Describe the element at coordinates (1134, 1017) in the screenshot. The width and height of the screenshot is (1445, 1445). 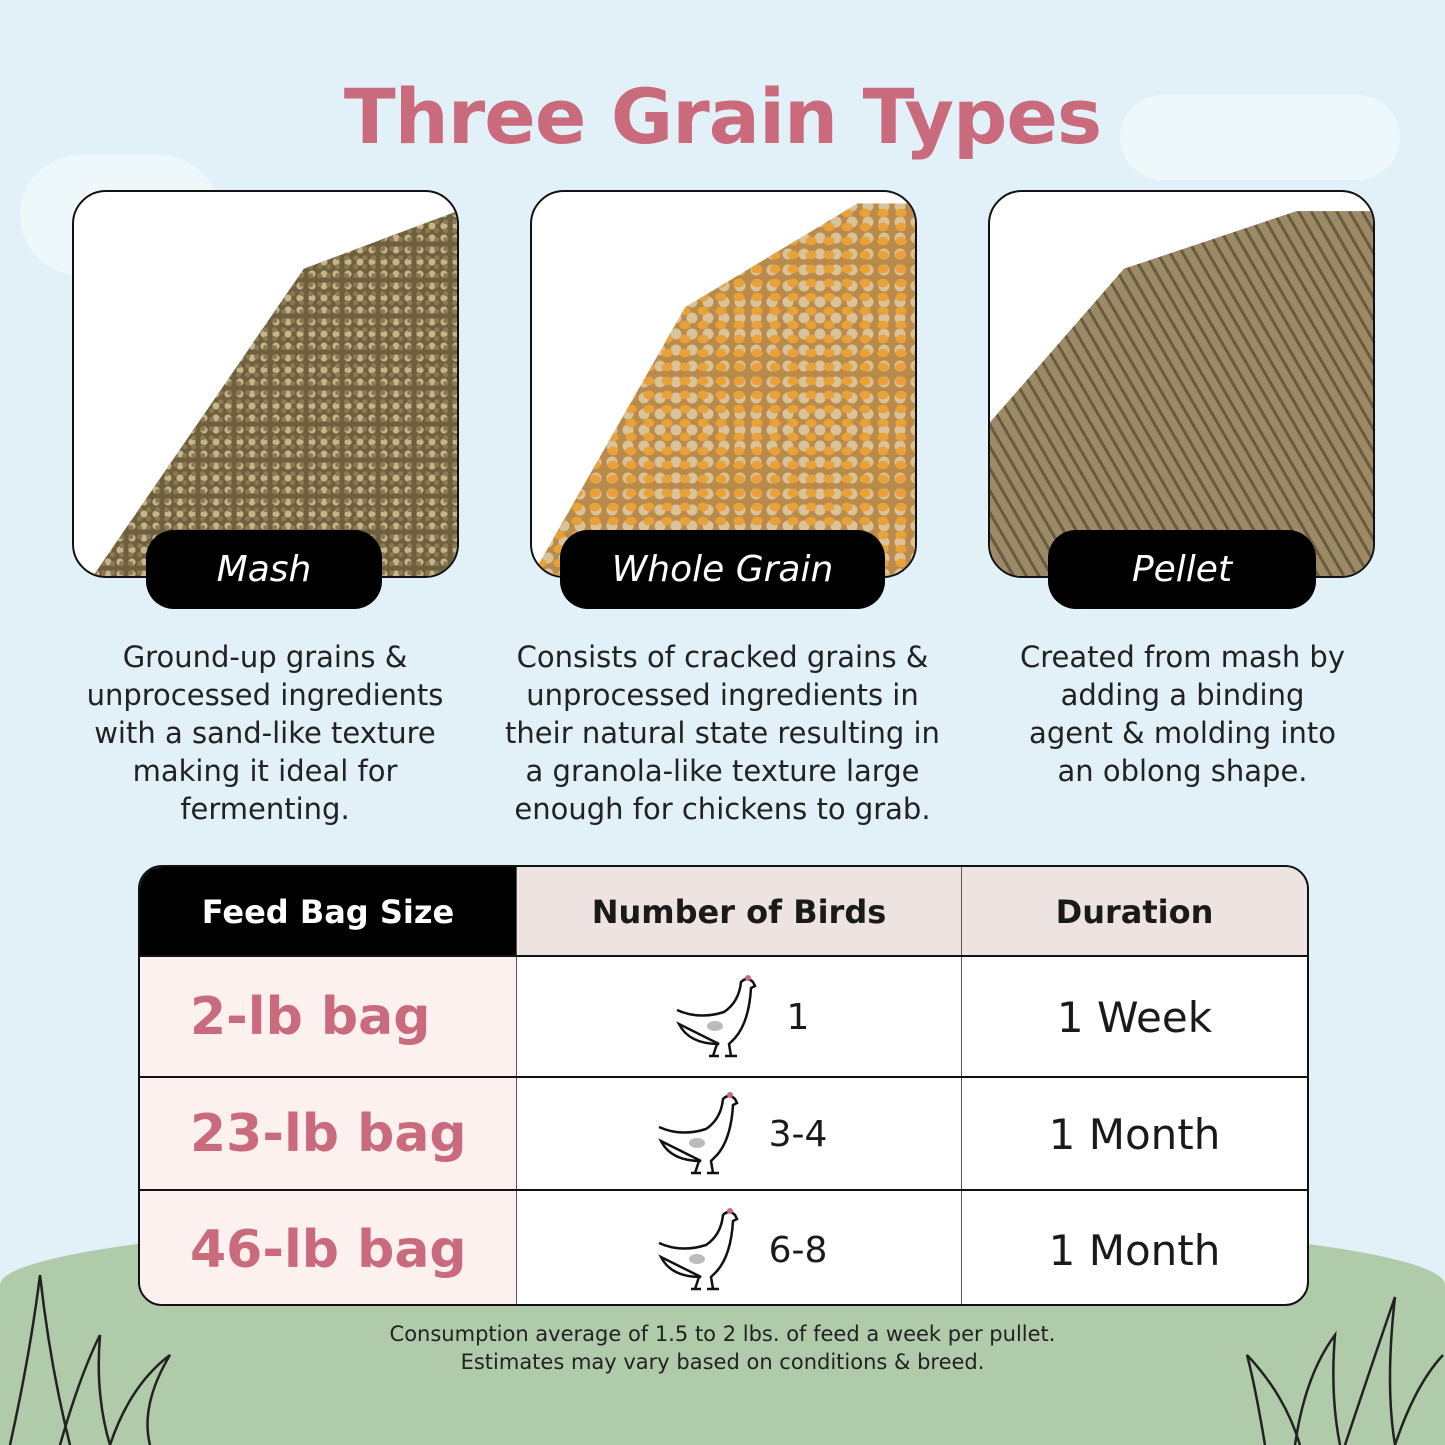
I see `duration: 1 Week` at that location.